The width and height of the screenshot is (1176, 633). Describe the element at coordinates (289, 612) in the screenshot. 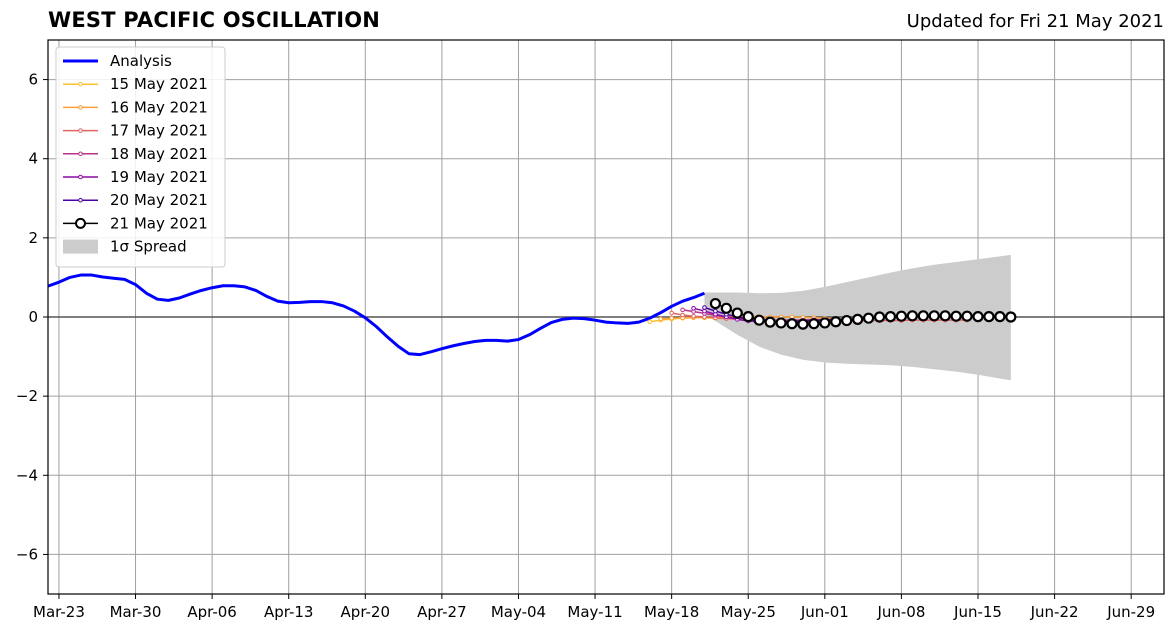

I see `x-tick-label: Apr-13` at that location.